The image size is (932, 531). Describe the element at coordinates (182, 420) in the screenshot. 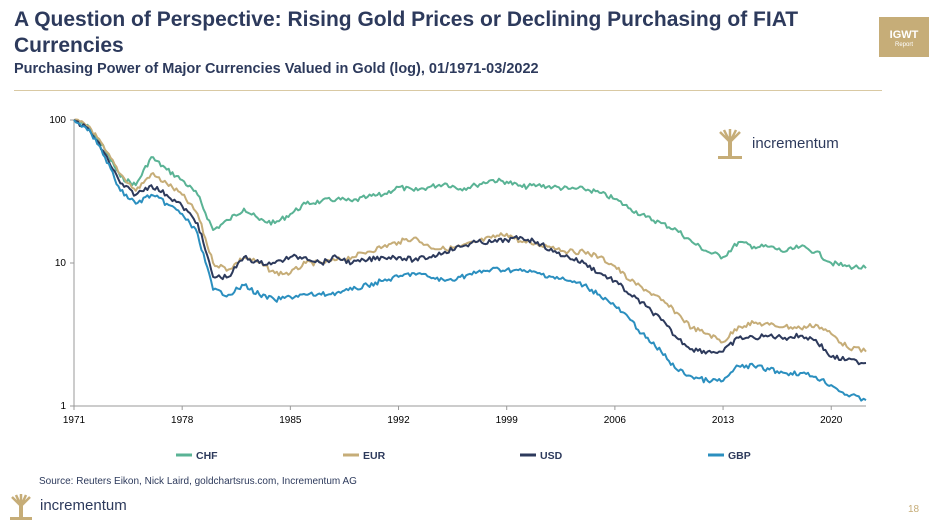

I see `x-tick-label: 1978` at that location.